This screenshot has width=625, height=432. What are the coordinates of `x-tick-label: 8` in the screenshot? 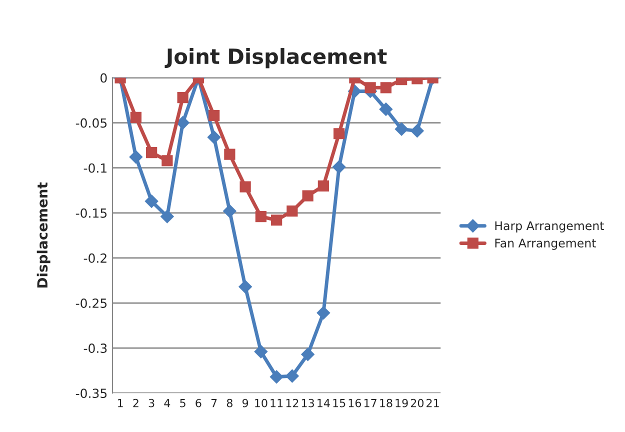 It's located at (229, 403).